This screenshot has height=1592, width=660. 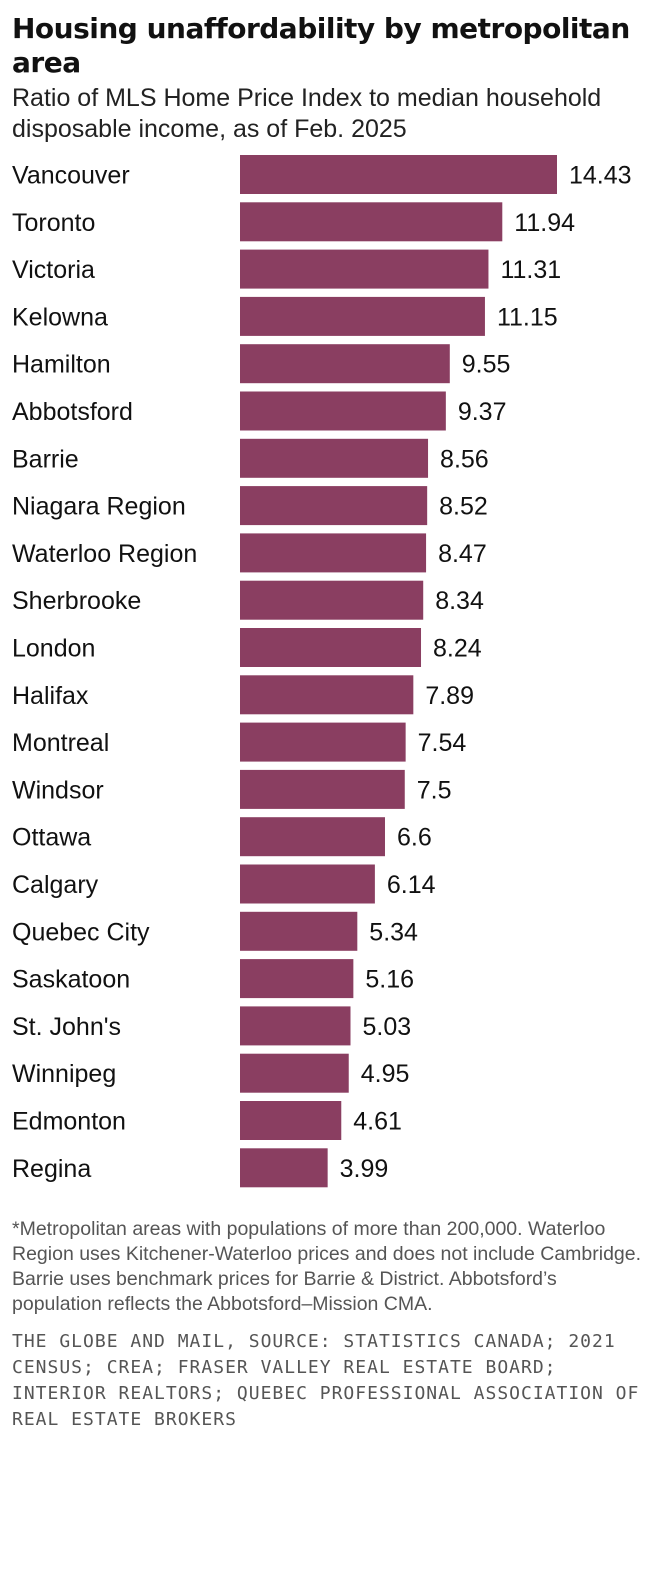 What do you see at coordinates (53, 649) in the screenshot?
I see `category-label: London` at bounding box center [53, 649].